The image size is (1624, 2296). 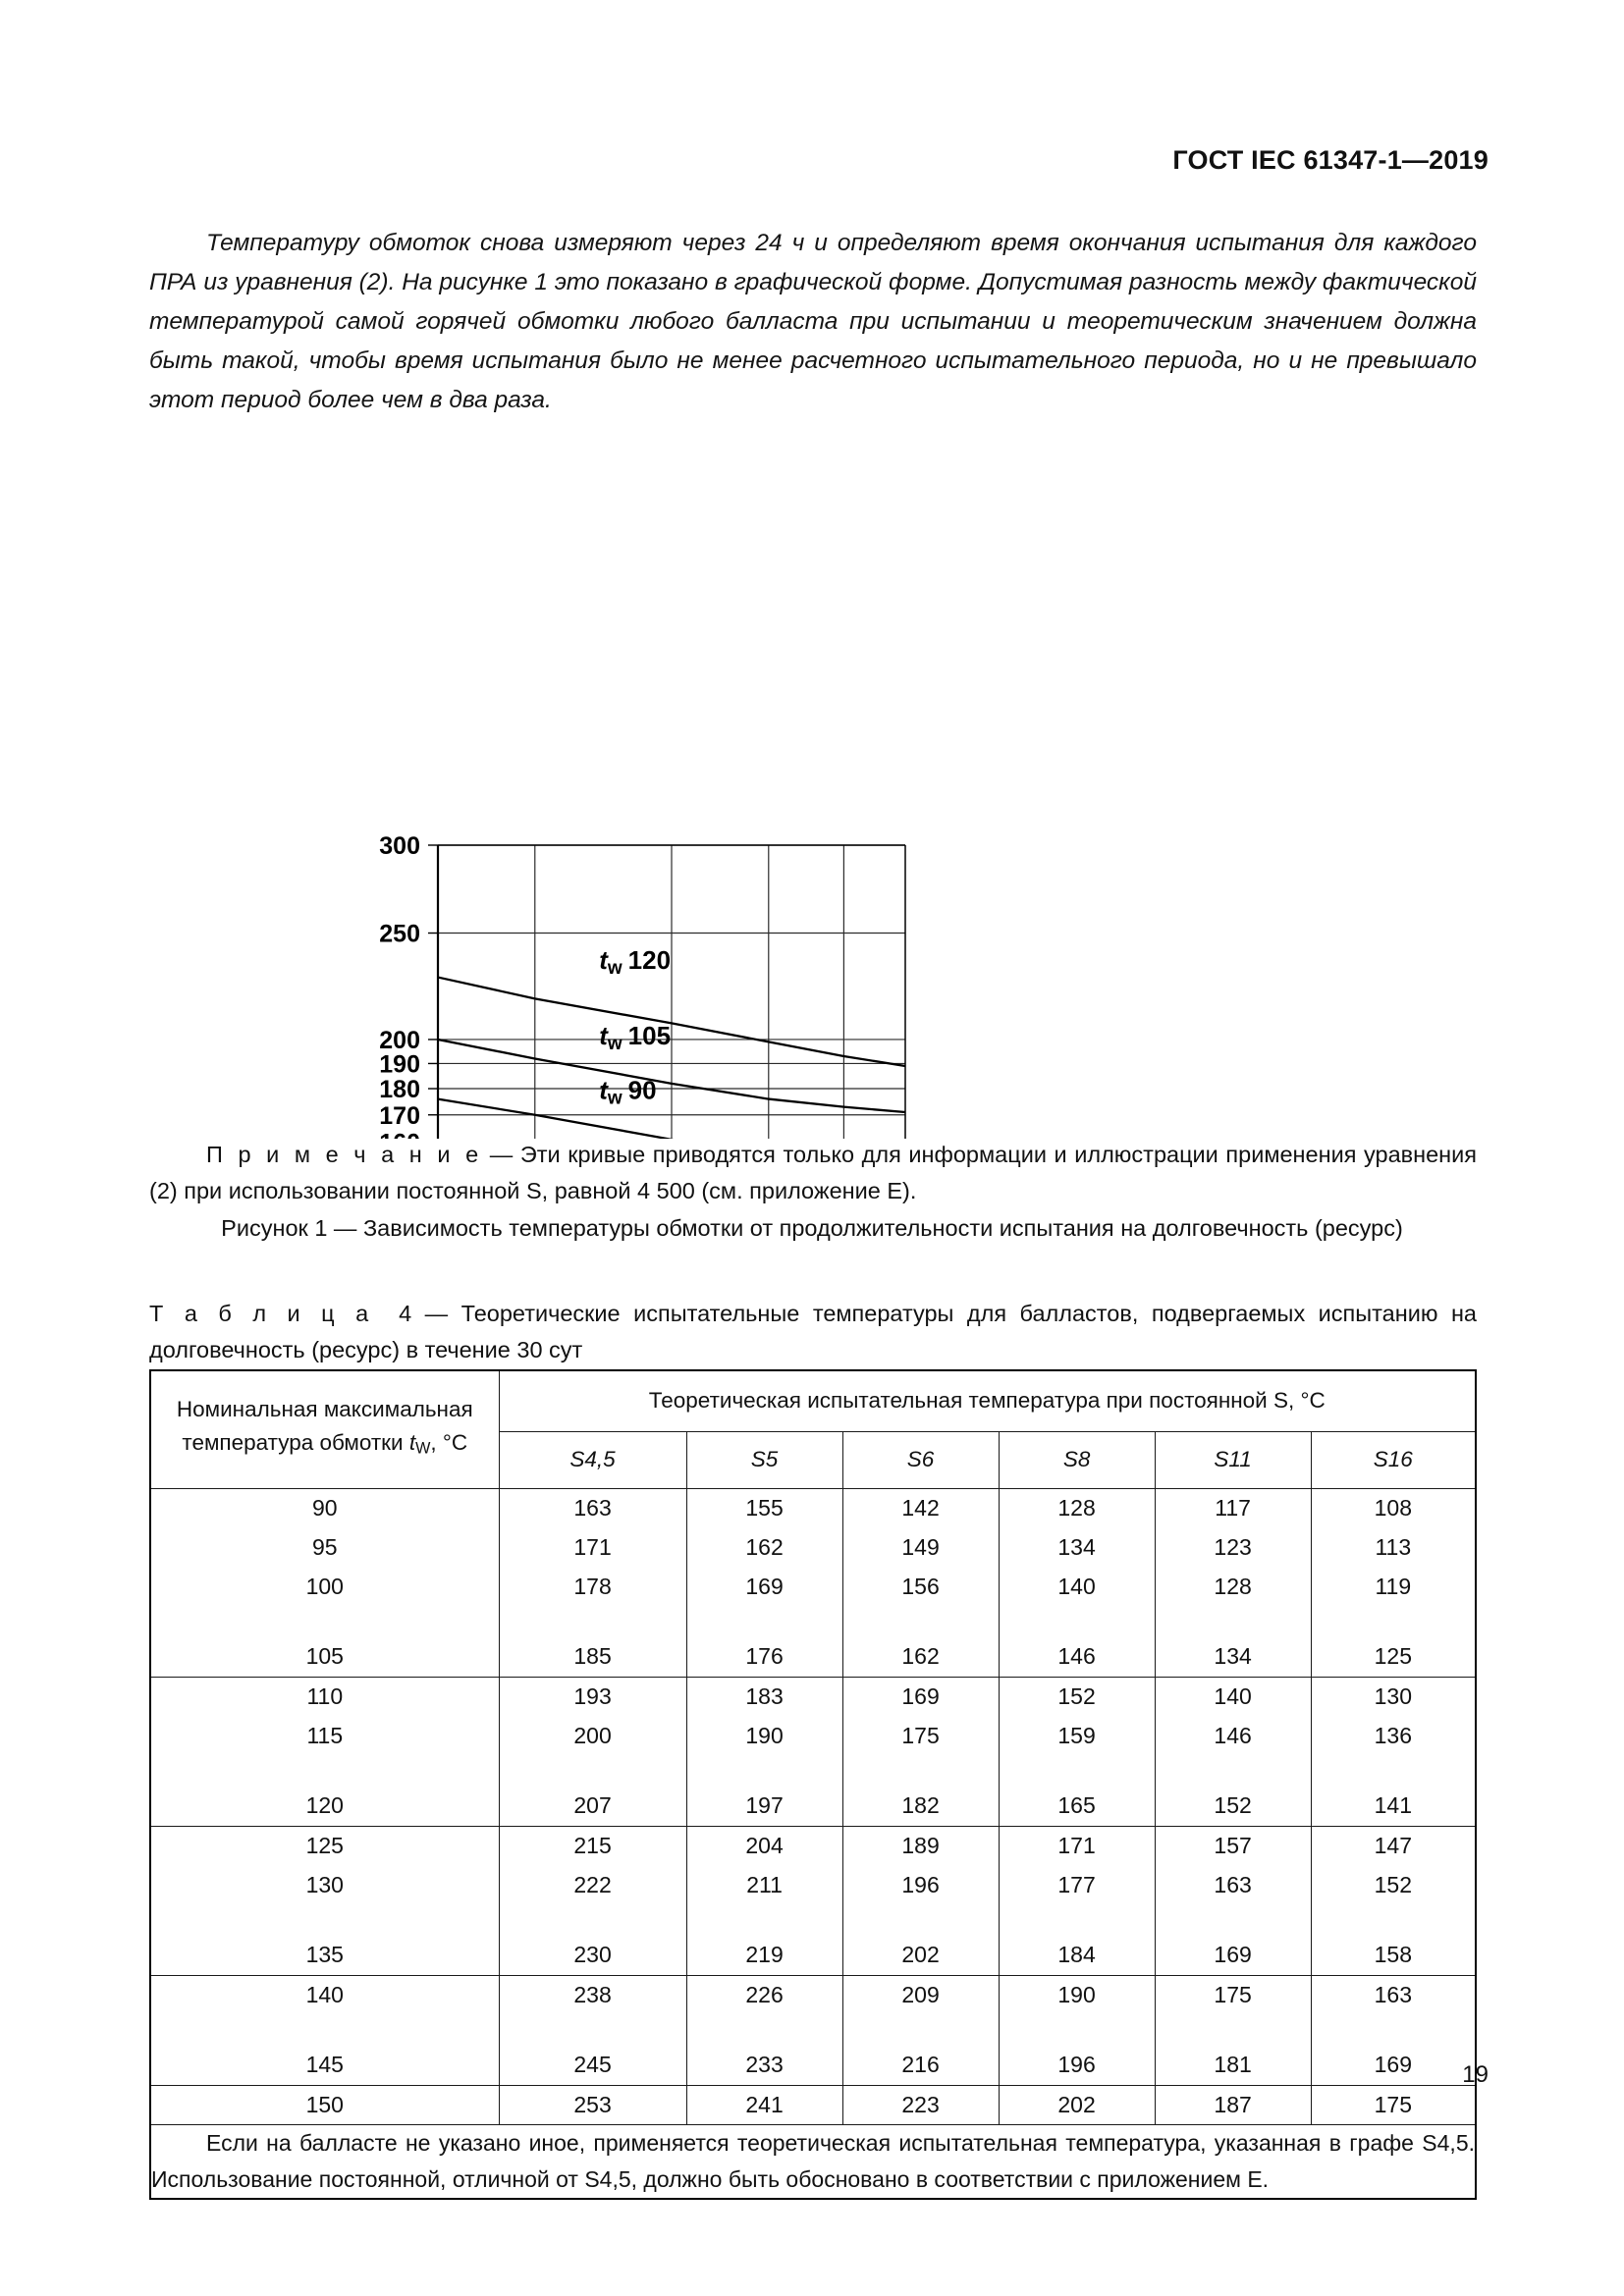 I want to click on table-cell-value: 223, so click(x=920, y=2104).